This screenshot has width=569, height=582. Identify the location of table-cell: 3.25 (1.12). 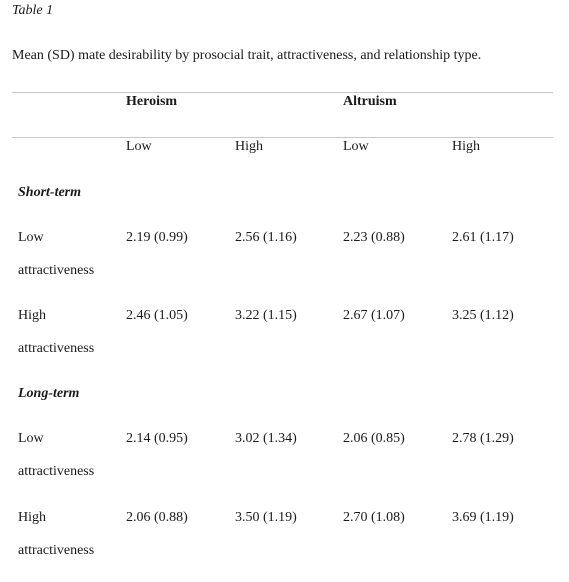
(483, 315).